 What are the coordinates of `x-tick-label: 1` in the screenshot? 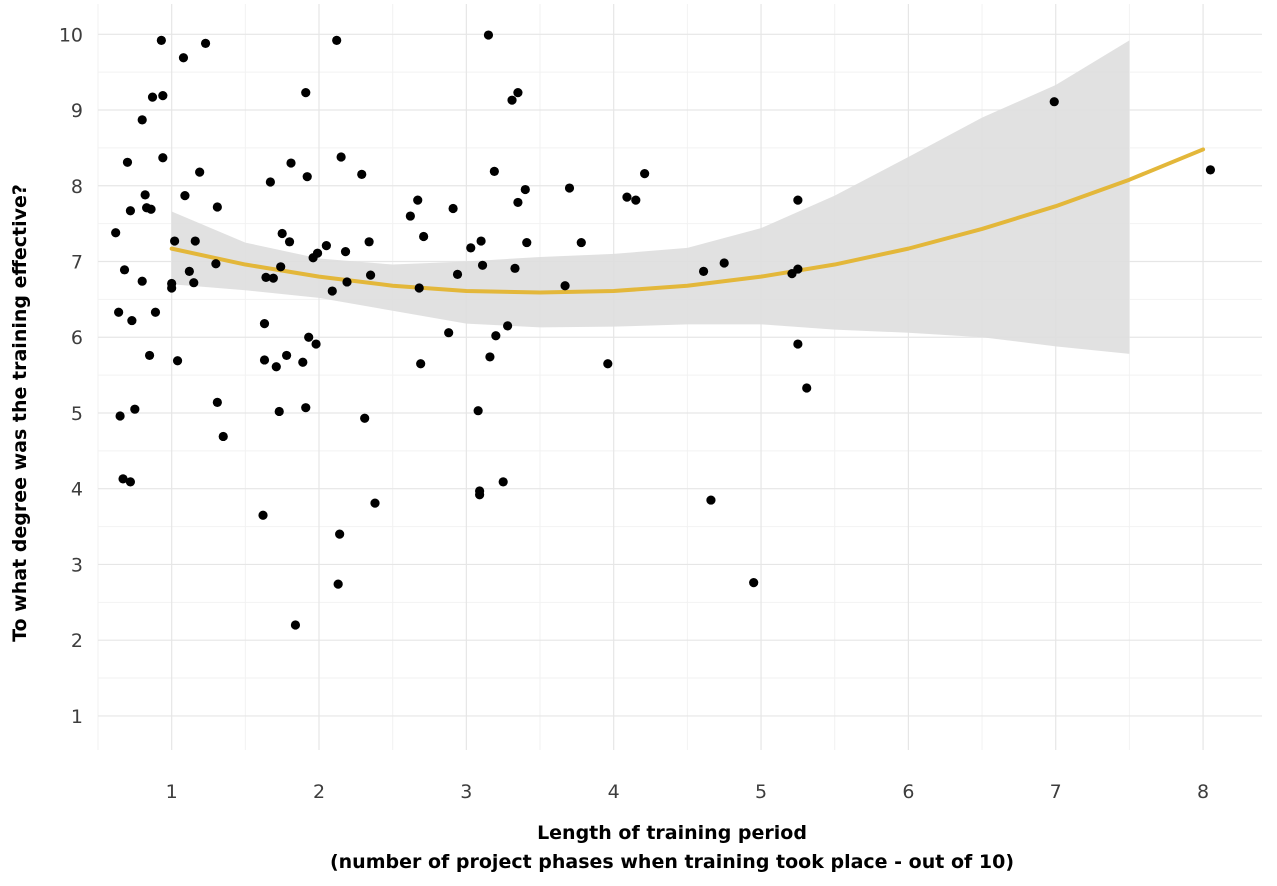 It's located at (172, 792).